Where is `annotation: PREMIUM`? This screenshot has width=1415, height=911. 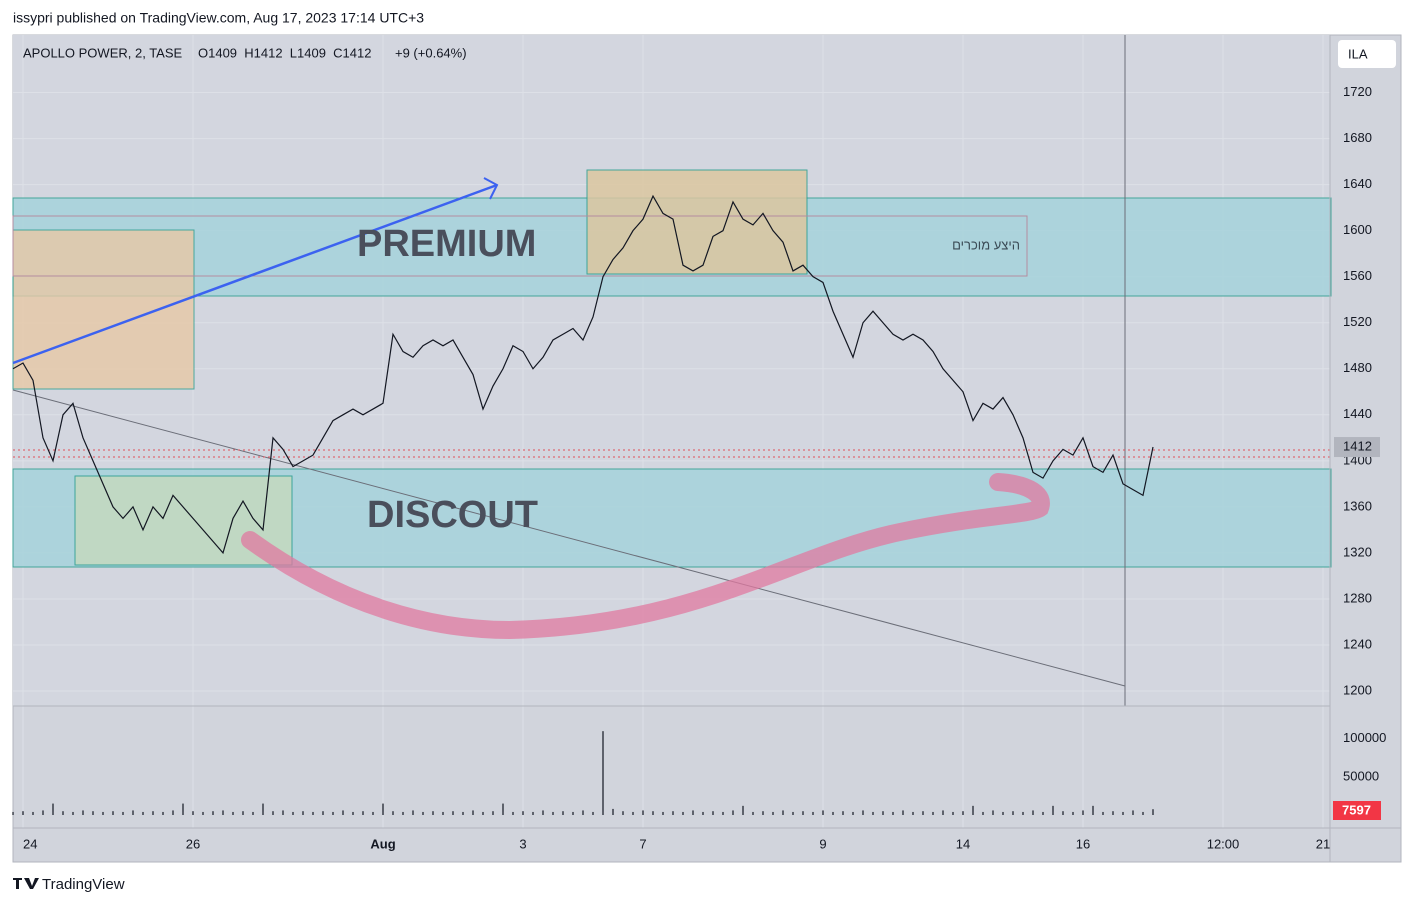
annotation: PREMIUM is located at coordinates (446, 244).